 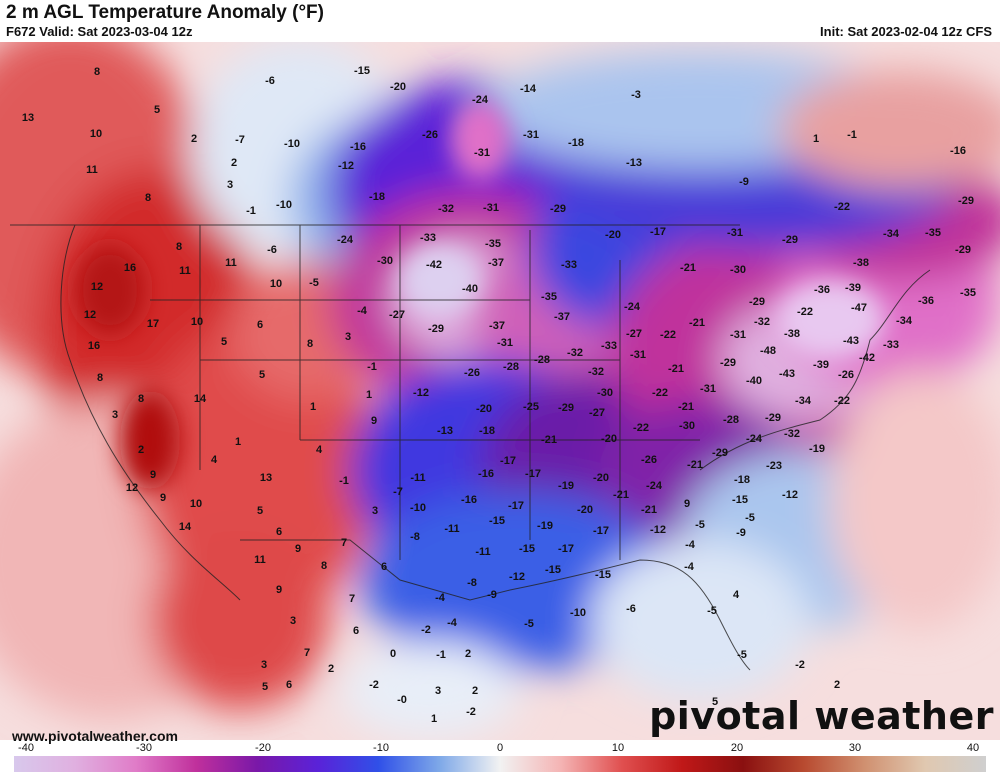 I want to click on colorbar-tick: 0, so click(x=500, y=748).